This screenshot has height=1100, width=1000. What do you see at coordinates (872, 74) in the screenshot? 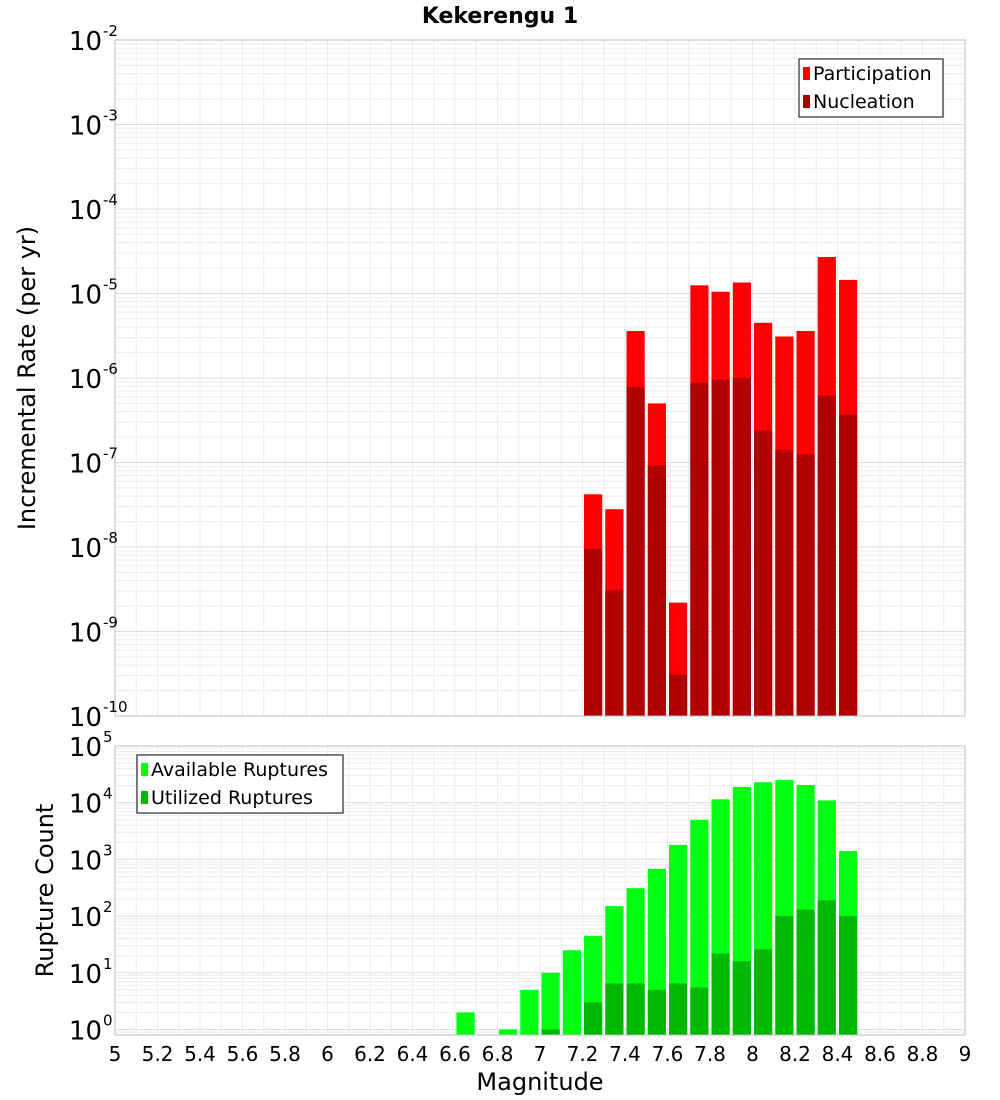
I see `legend-label: Participation` at bounding box center [872, 74].